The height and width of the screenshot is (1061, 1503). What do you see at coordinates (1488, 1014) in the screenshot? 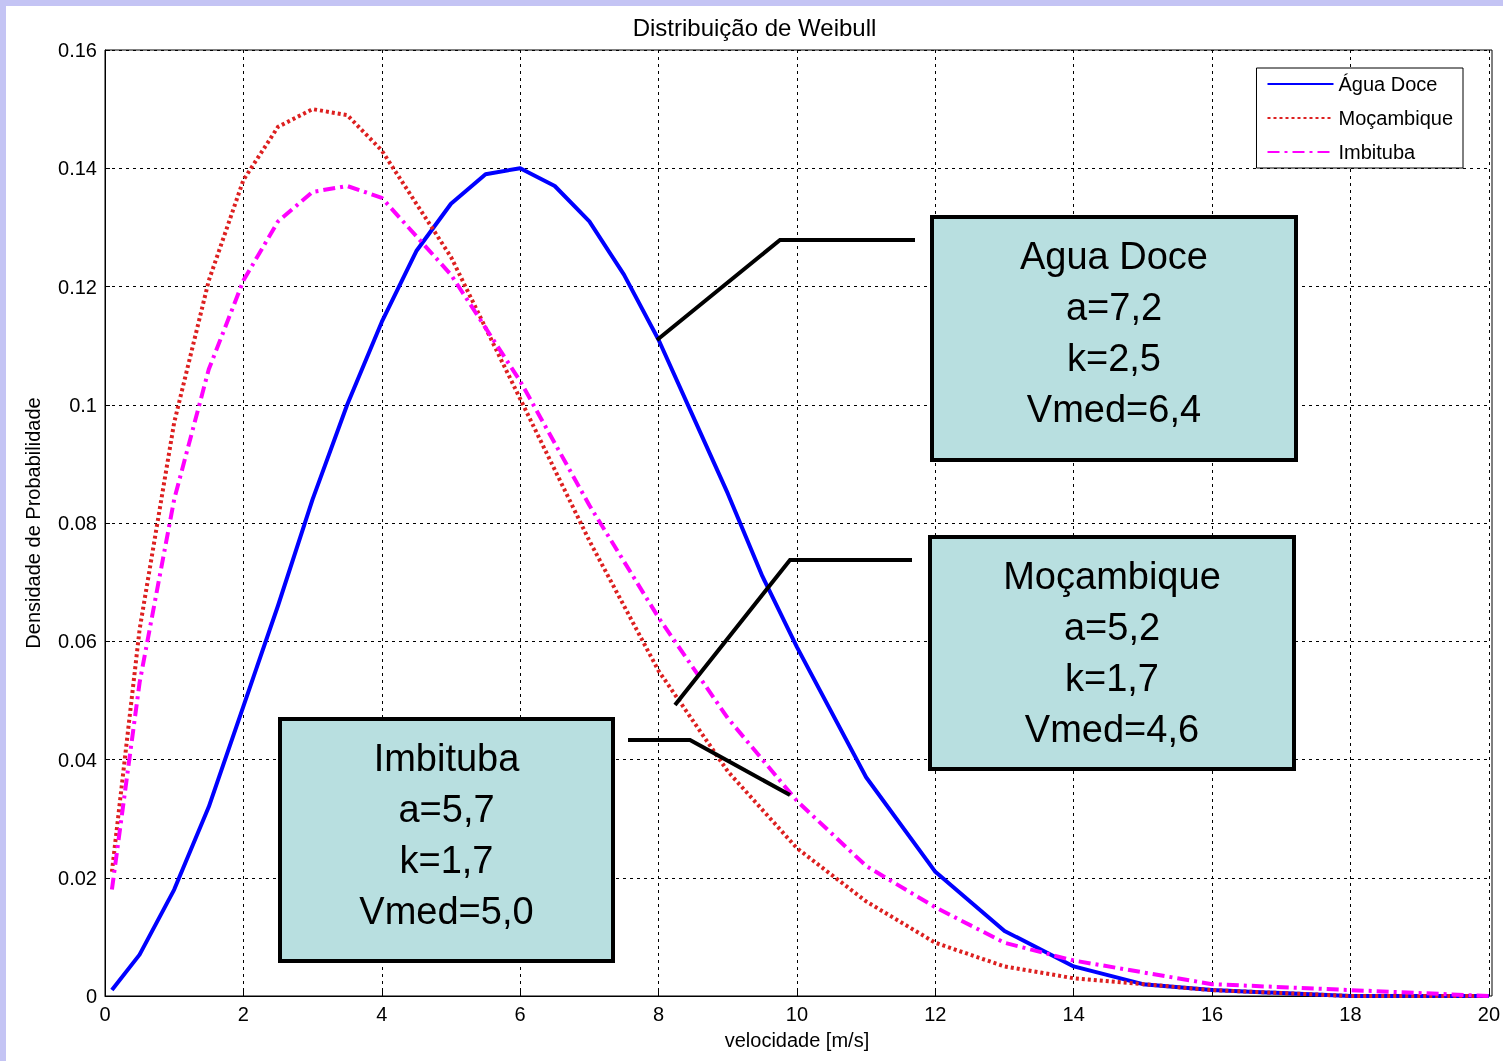
I see `x-tick-label: 20` at bounding box center [1488, 1014].